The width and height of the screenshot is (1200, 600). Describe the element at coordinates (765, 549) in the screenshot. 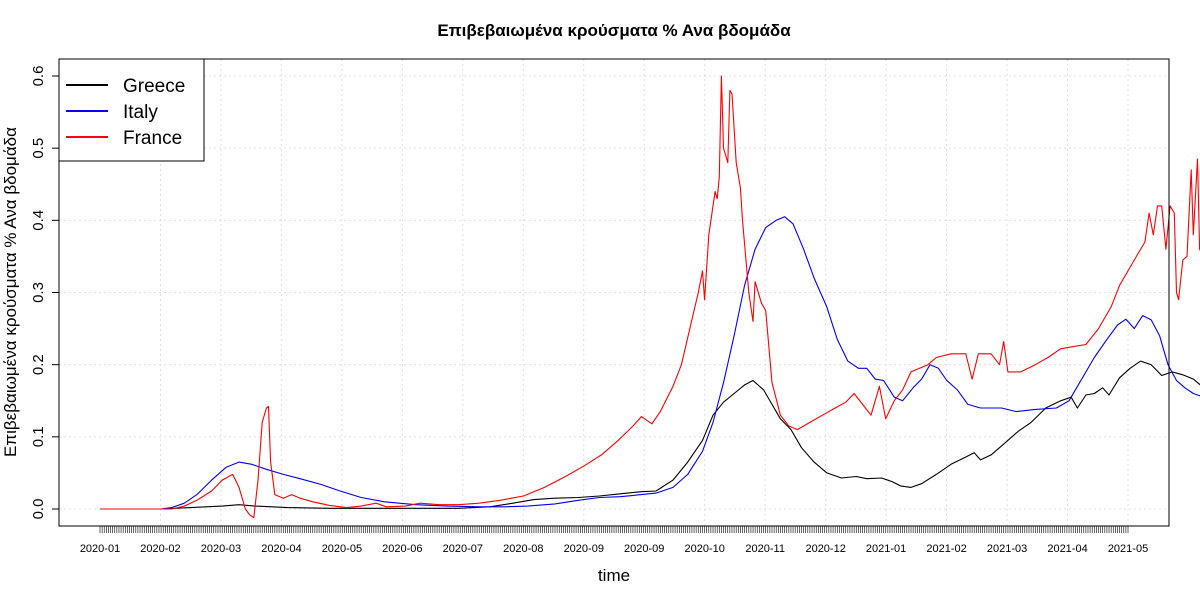

I see `x-tick-label: 2020-11` at that location.